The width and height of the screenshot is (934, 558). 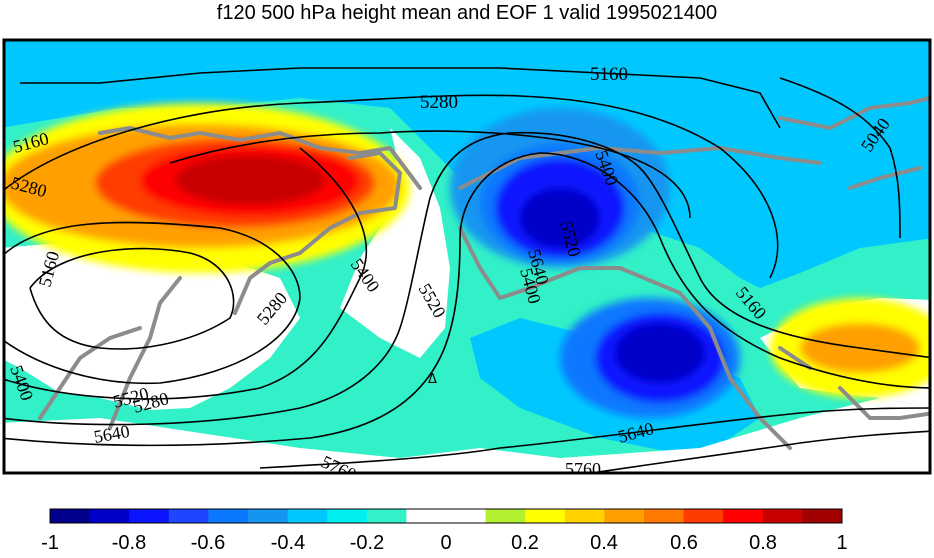 I want to click on contour-5160-north, so click(x=400, y=98).